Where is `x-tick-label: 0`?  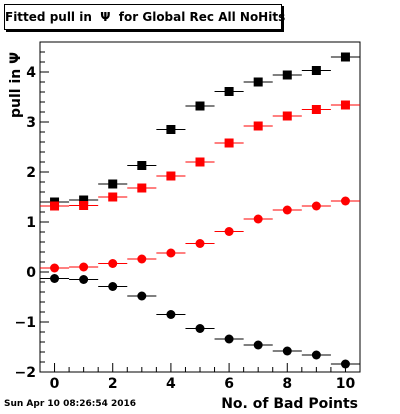
x-tick-label: 0 is located at coordinates (55, 384).